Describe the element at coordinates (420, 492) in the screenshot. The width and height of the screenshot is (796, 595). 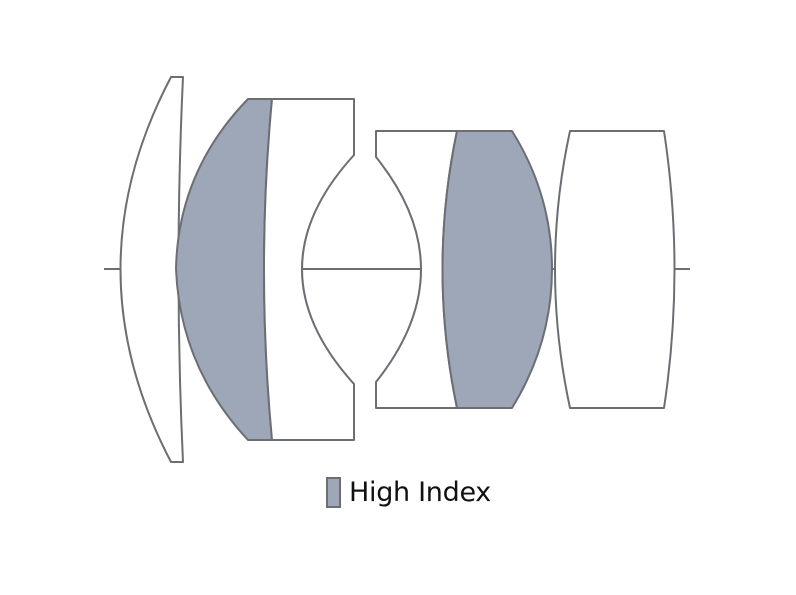
I see `legend-label: High Index` at that location.